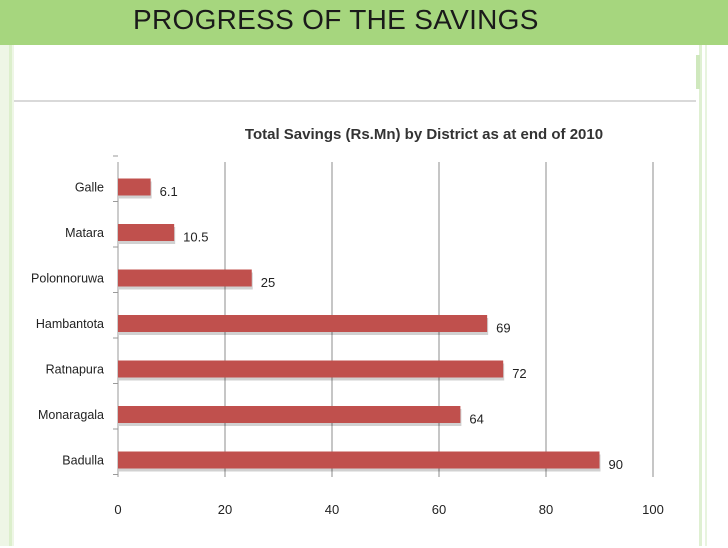 The height and width of the screenshot is (548, 728). What do you see at coordinates (332, 509) in the screenshot?
I see `x-tick-label: 40` at bounding box center [332, 509].